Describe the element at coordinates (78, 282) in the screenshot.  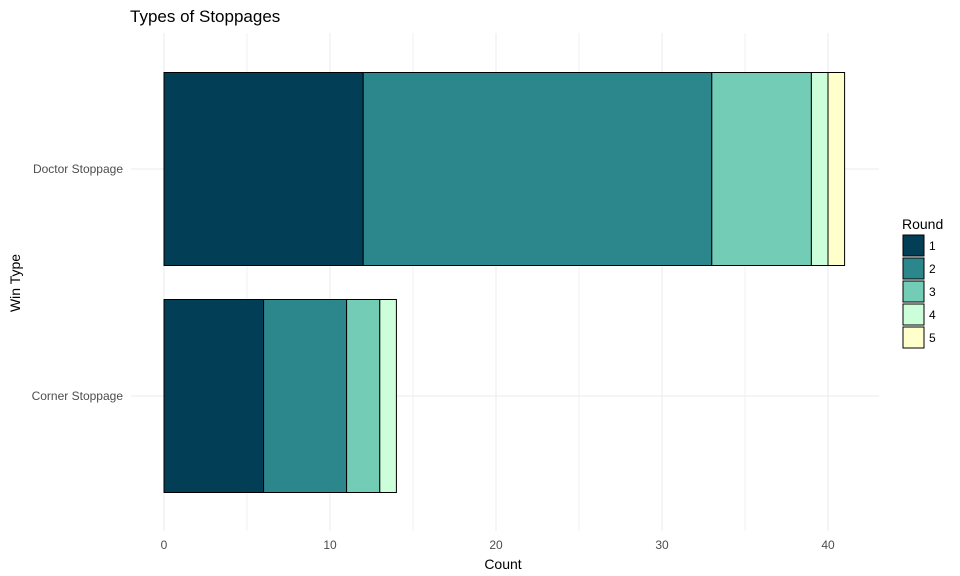
I see `y-axis-ticks: Doctor Stoppage Corner Stoppage` at that location.